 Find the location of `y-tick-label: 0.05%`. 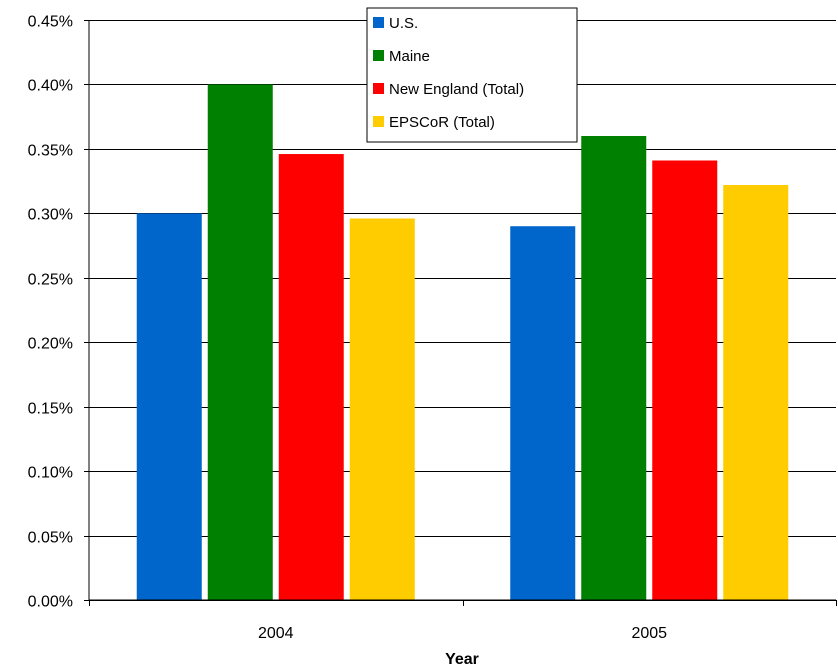

y-tick-label: 0.05% is located at coordinates (50, 538).